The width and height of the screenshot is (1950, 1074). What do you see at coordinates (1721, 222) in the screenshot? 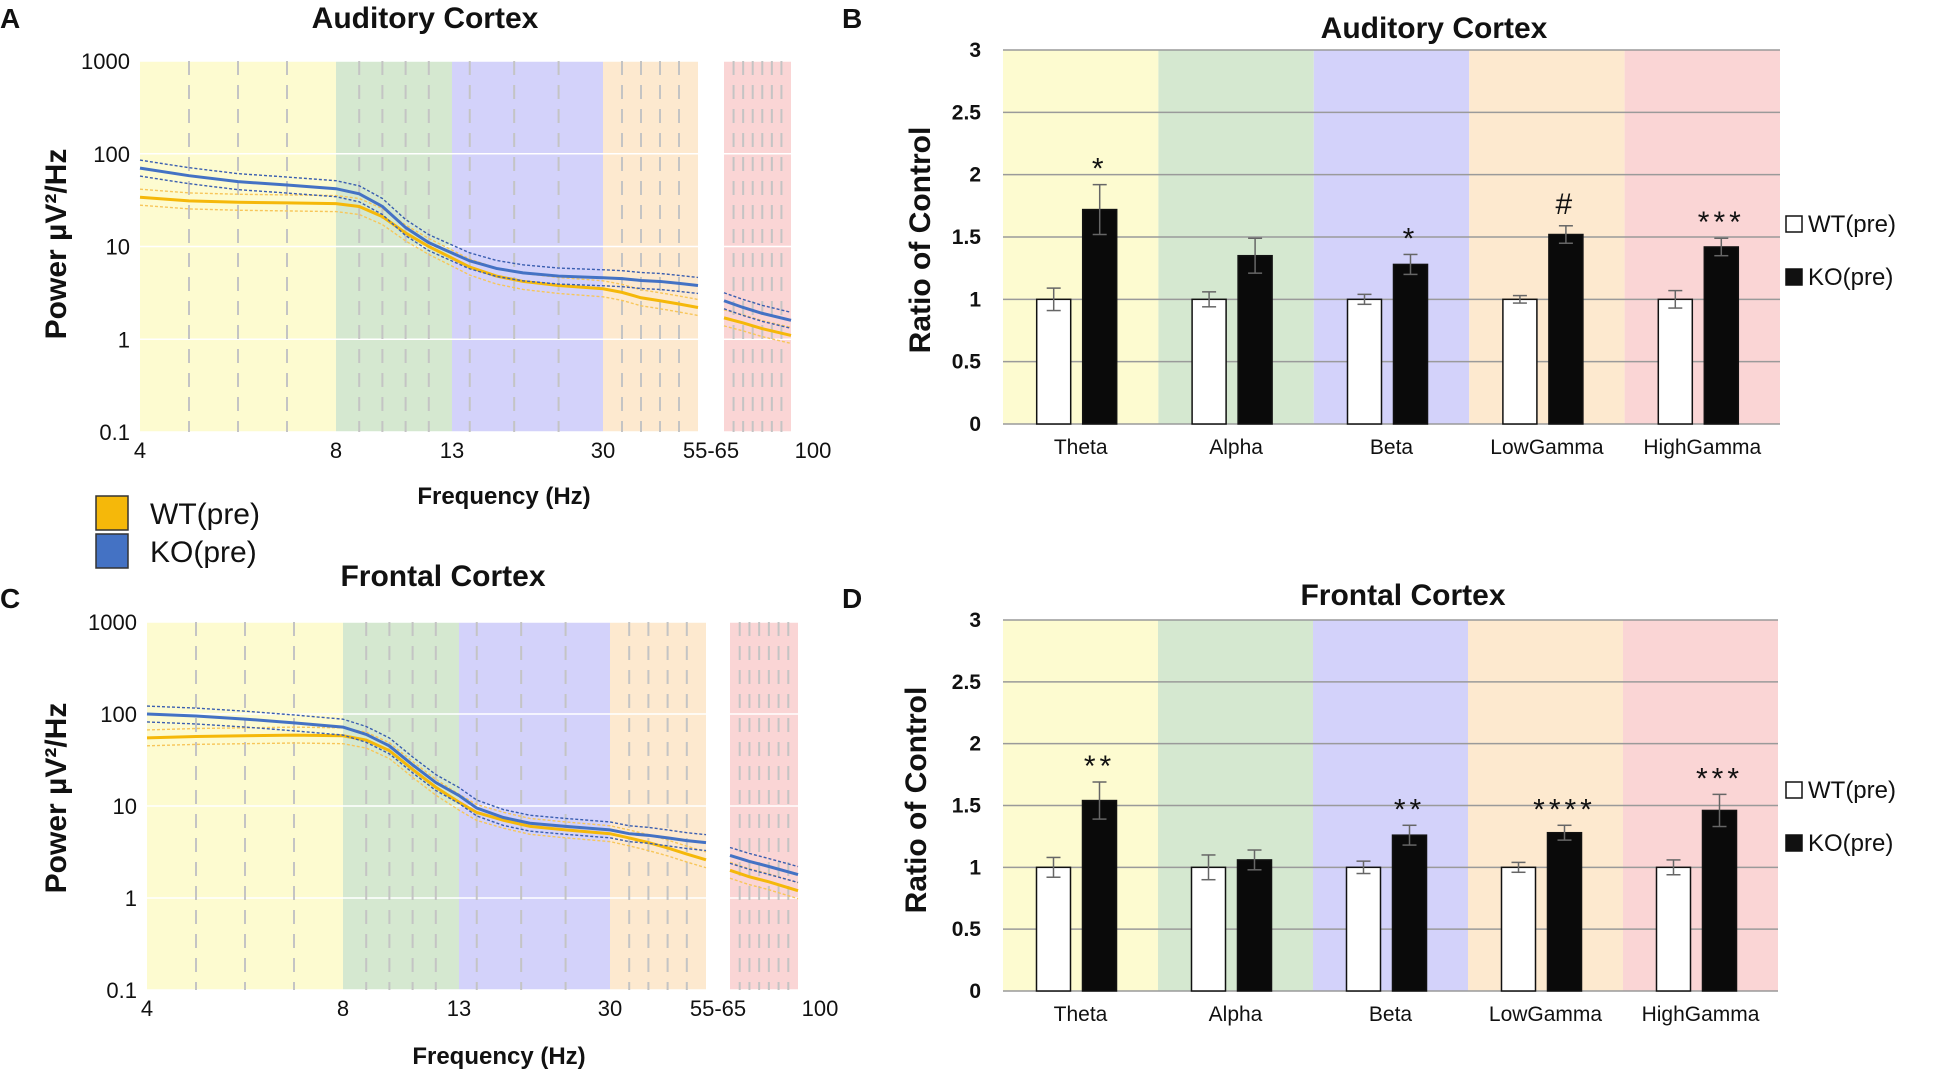
I see `significance-marker: ***` at bounding box center [1721, 222].